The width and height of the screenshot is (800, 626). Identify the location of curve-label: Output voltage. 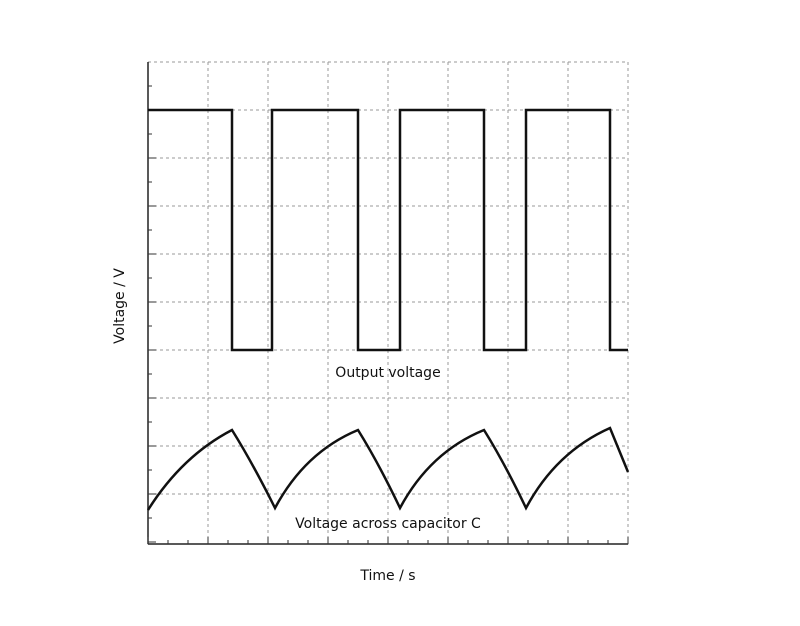
(387, 373).